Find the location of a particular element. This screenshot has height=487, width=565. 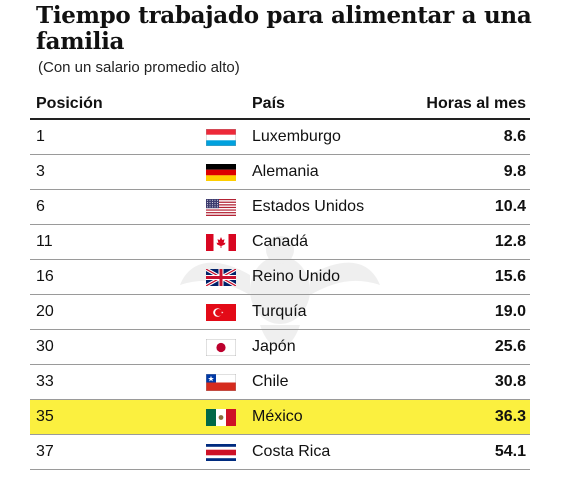

table-row: 3 Alemania 9.8 is located at coordinates (280, 172).